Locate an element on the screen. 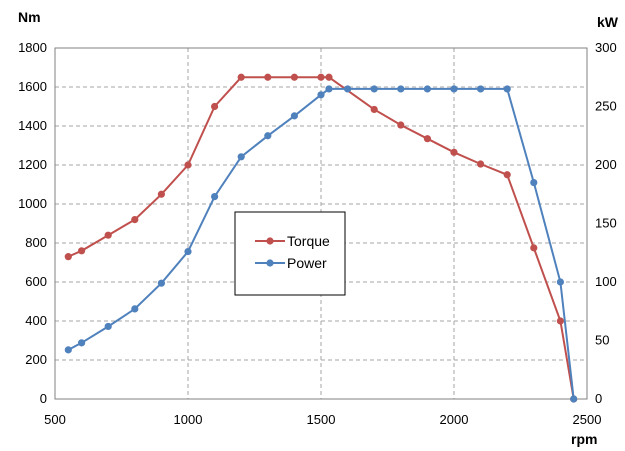 This screenshot has height=451, width=625. x-tick-label: 2500 is located at coordinates (587, 419).